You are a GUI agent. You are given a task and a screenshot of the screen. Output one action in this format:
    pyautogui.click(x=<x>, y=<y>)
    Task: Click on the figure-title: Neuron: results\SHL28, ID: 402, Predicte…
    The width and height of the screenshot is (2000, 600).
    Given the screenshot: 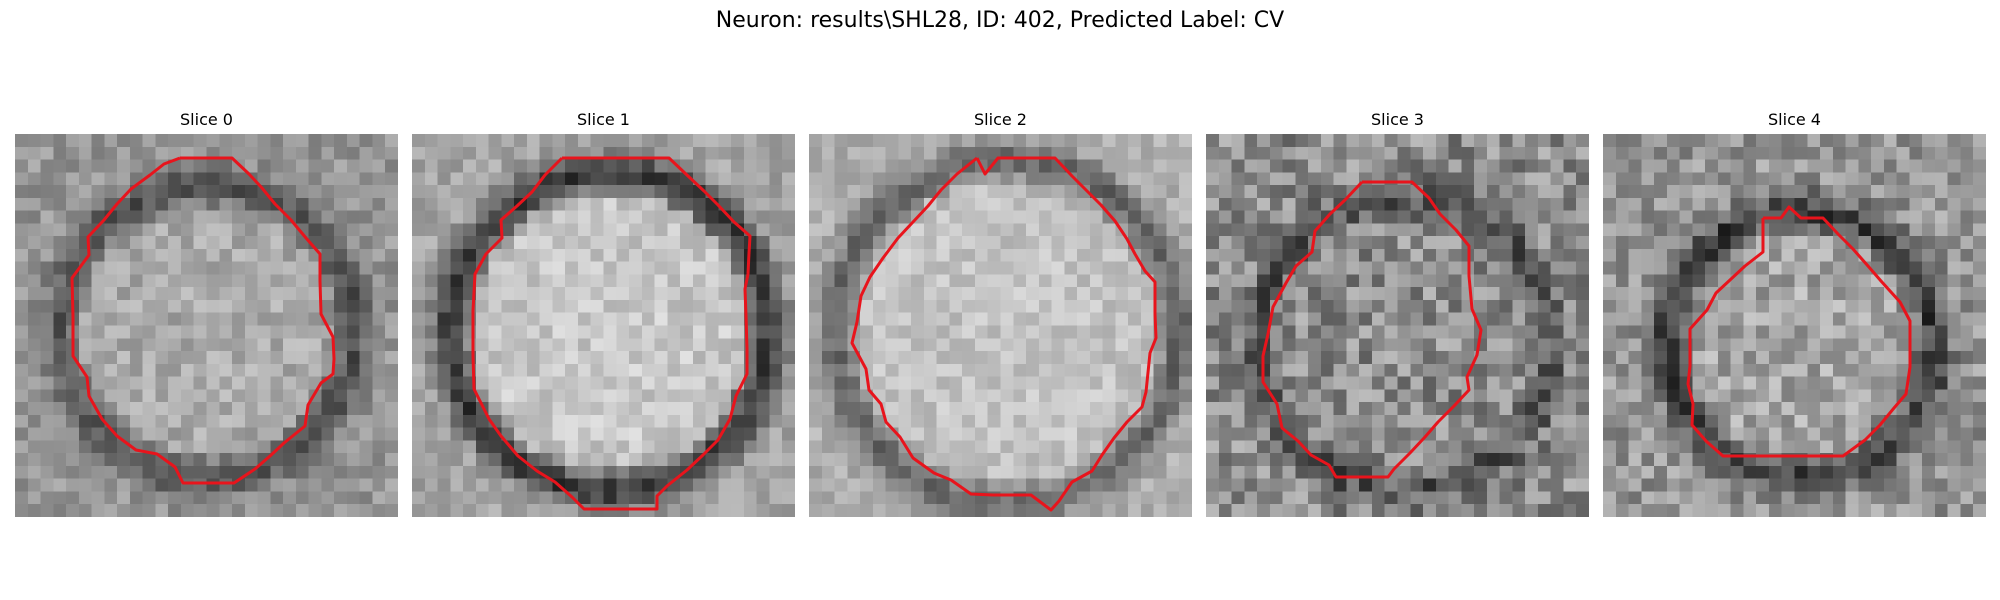 What is the action you would take?
    pyautogui.click(x=1000, y=20)
    